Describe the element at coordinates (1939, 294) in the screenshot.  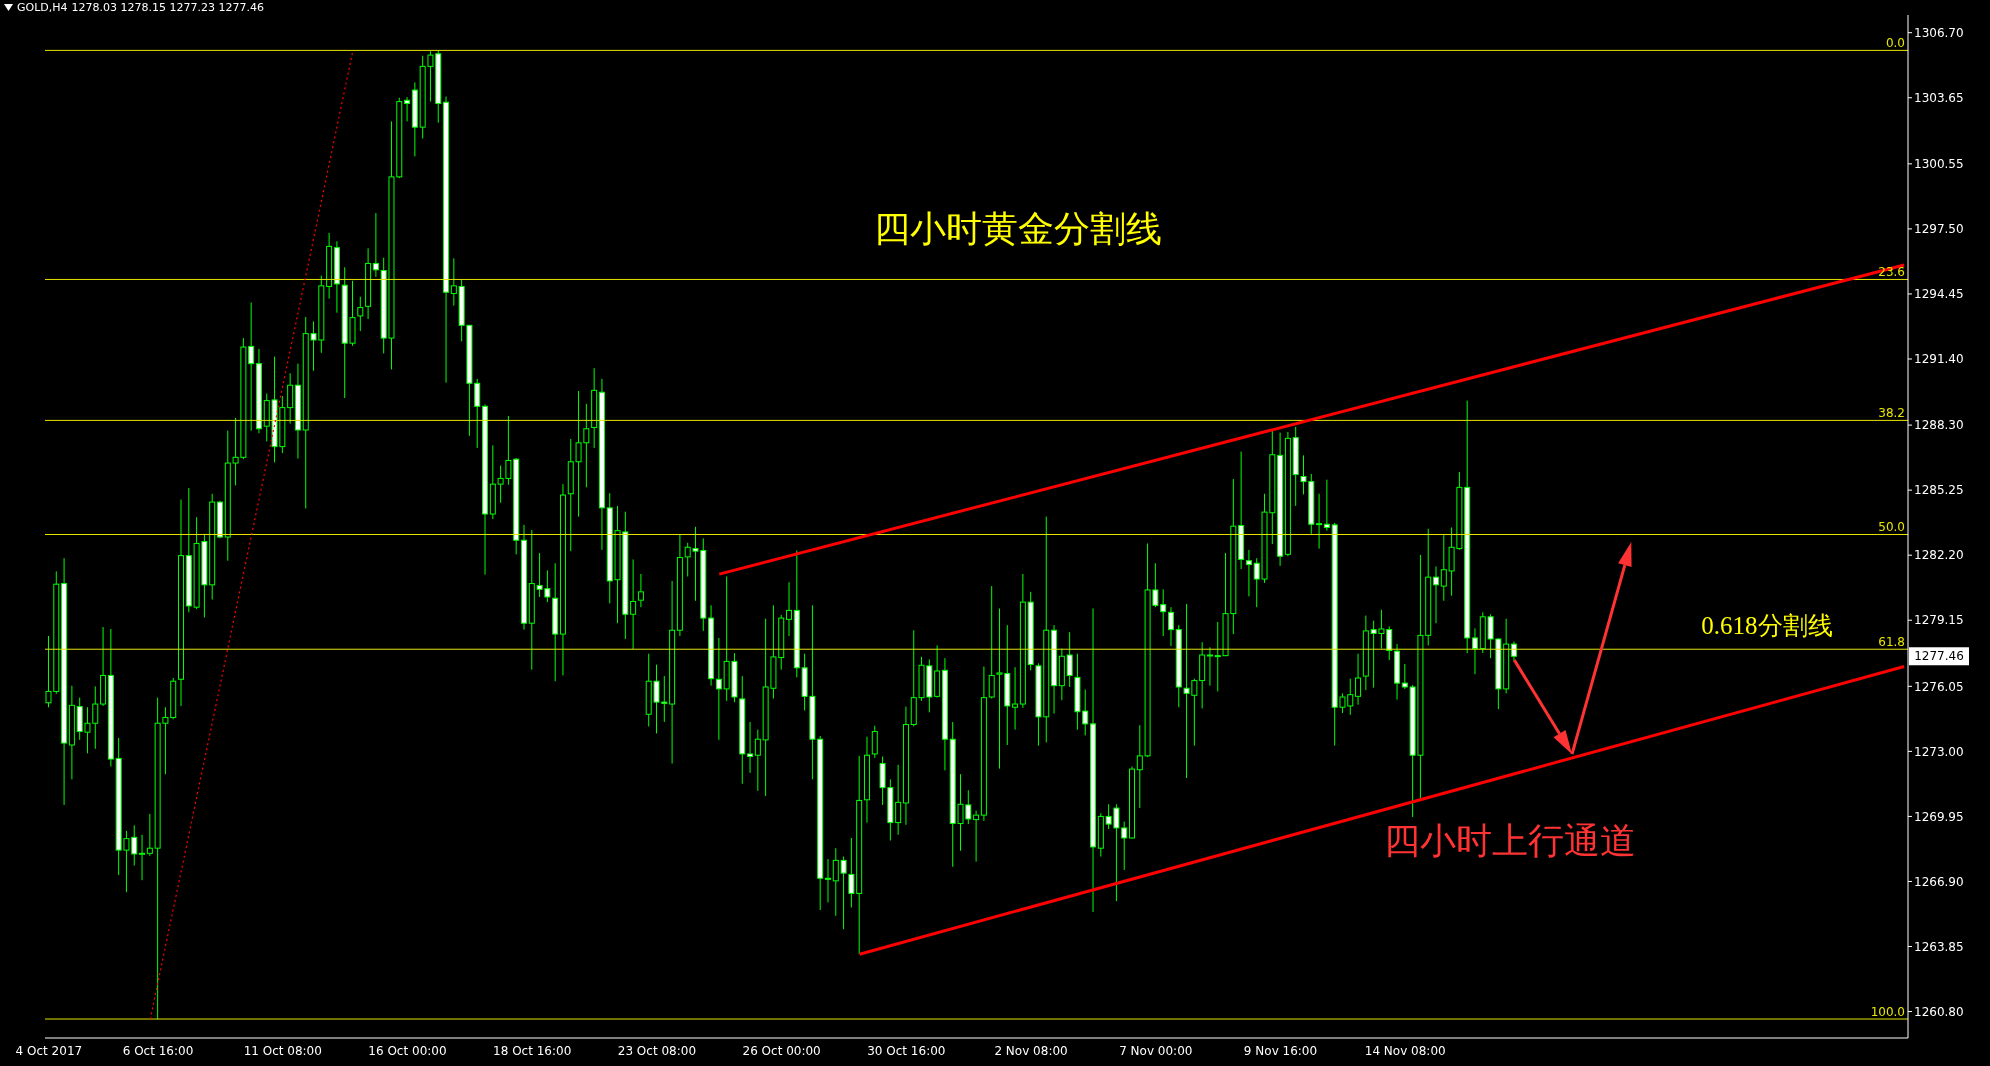
I see `y-tick-label: 1294.45` at that location.